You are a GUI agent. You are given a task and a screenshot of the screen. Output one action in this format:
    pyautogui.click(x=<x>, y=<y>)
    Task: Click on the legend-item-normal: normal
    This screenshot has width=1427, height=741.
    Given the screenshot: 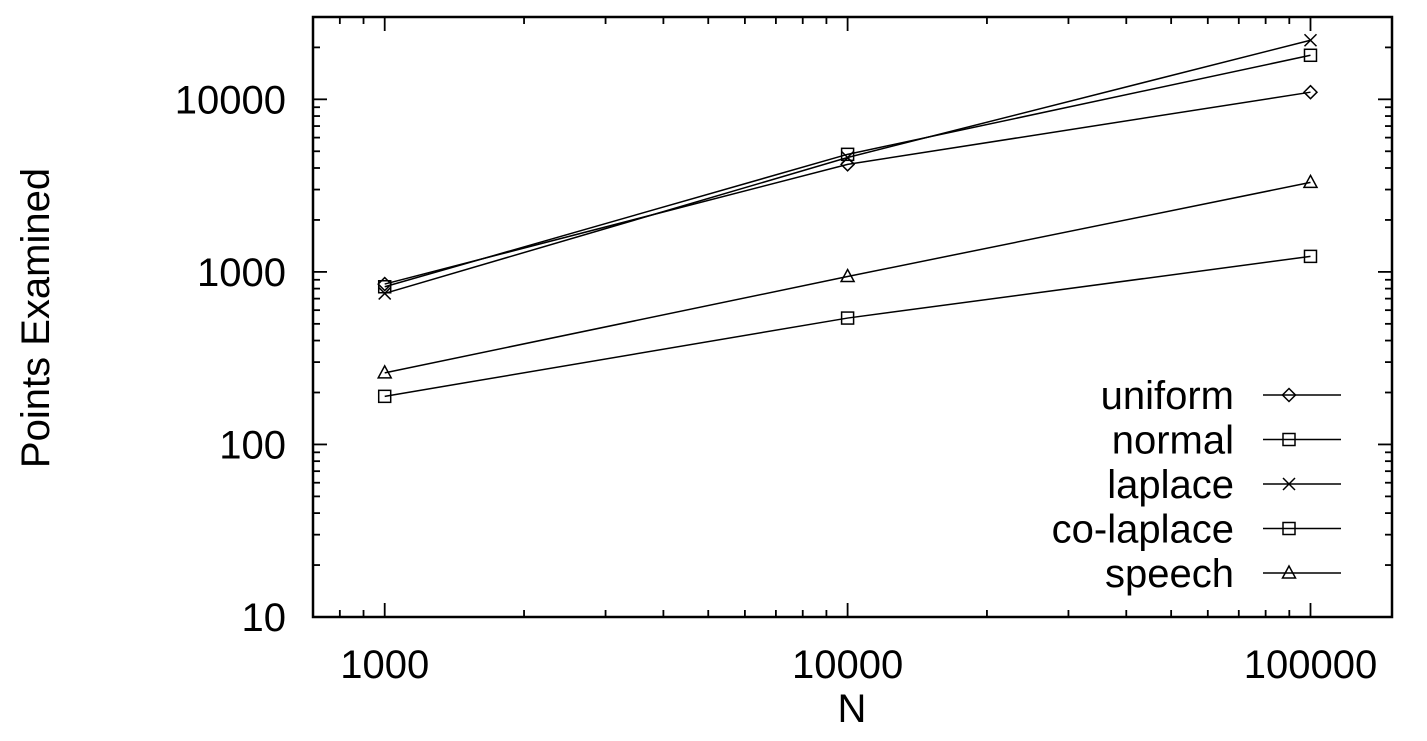 What is the action you would take?
    pyautogui.click(x=1226, y=441)
    